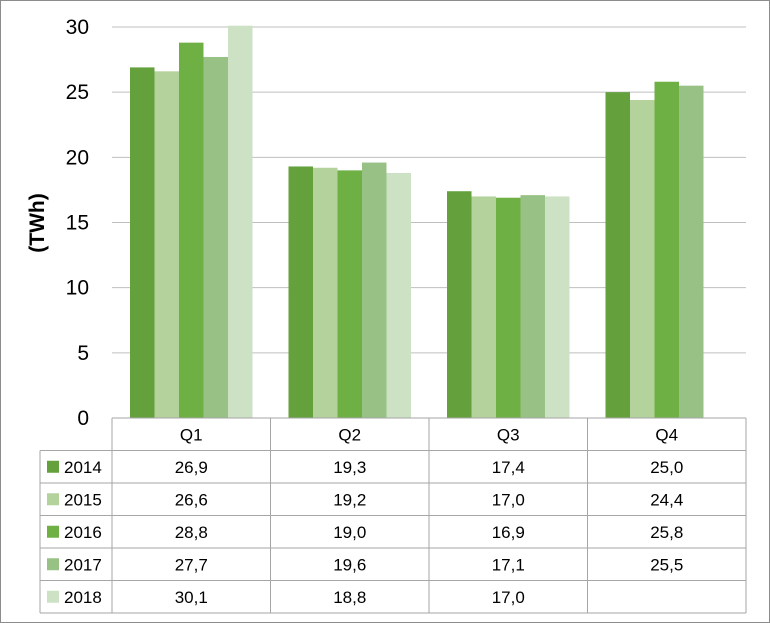 The height and width of the screenshot is (623, 770). What do you see at coordinates (300, 292) in the screenshot?
I see `bar-2014-Q2` at bounding box center [300, 292].